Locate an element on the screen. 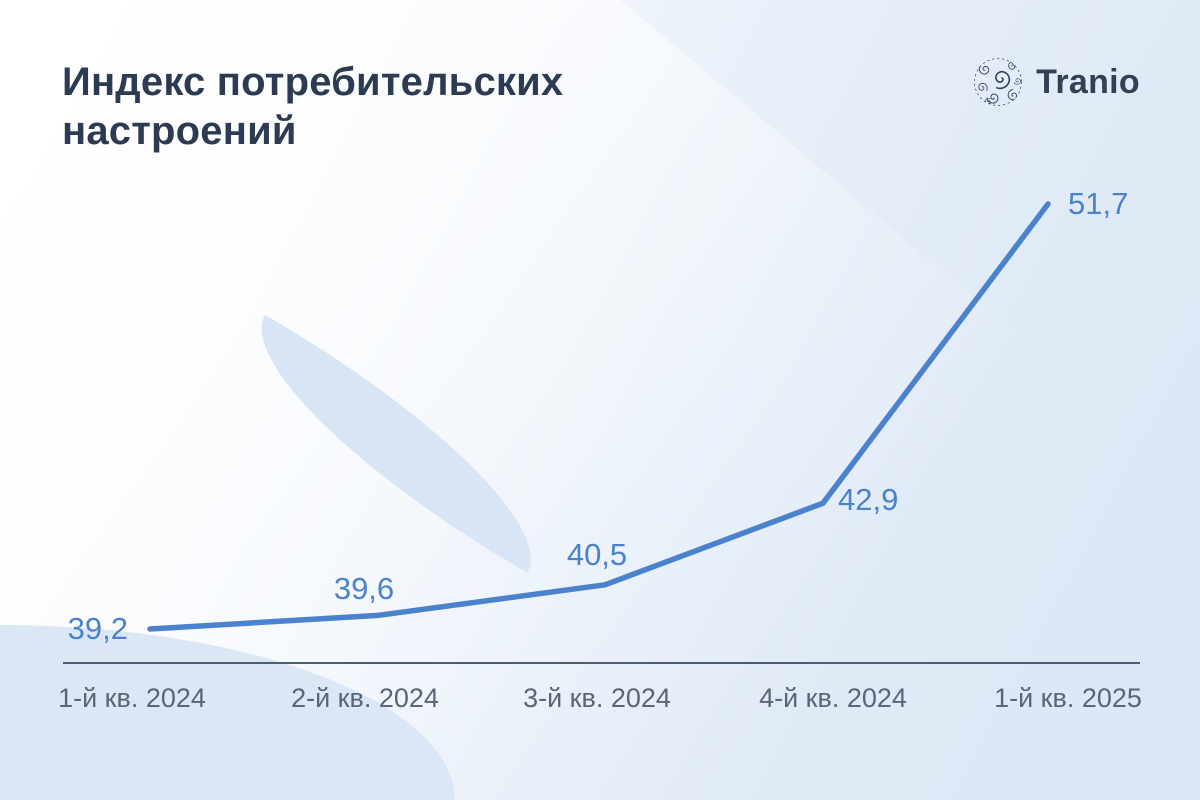 This screenshot has height=800, width=1200. data-point-label: 51,7 is located at coordinates (1098, 203).